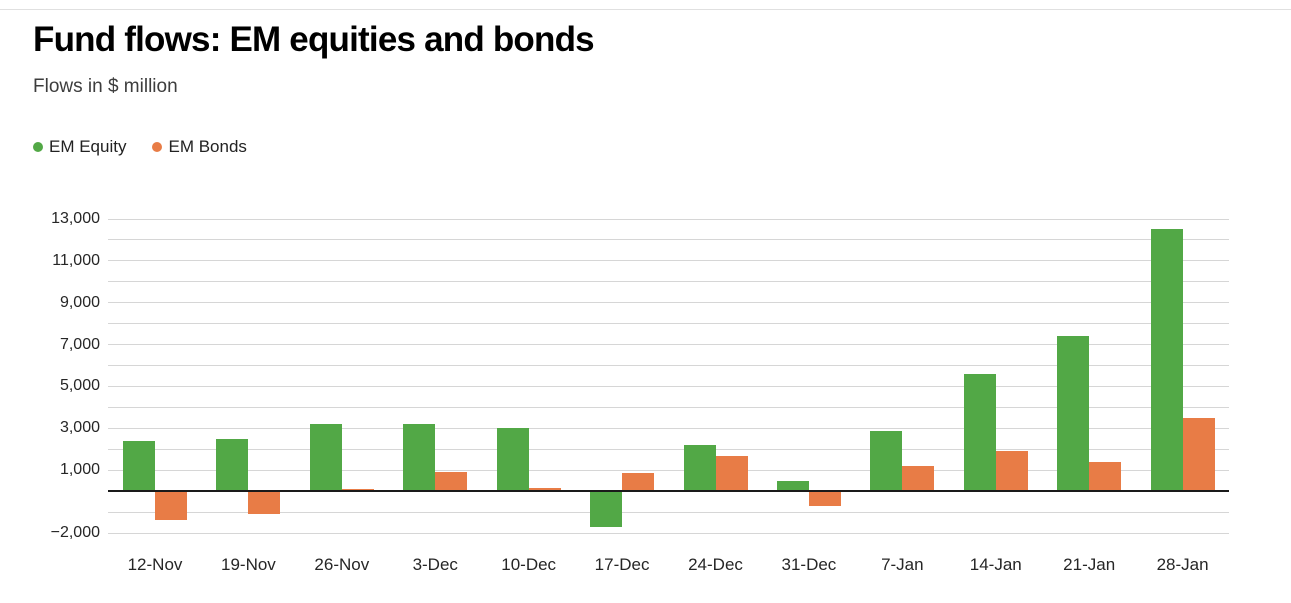 The image size is (1291, 603). I want to click on bar-em-equity-7-jan, so click(886, 461).